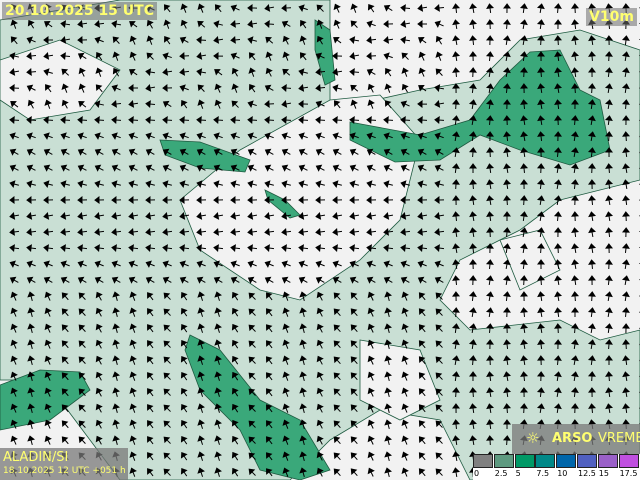 The height and width of the screenshot is (480, 640). What do you see at coordinates (501, 473) in the screenshot?
I see `legend-label: 2.5` at bounding box center [501, 473].